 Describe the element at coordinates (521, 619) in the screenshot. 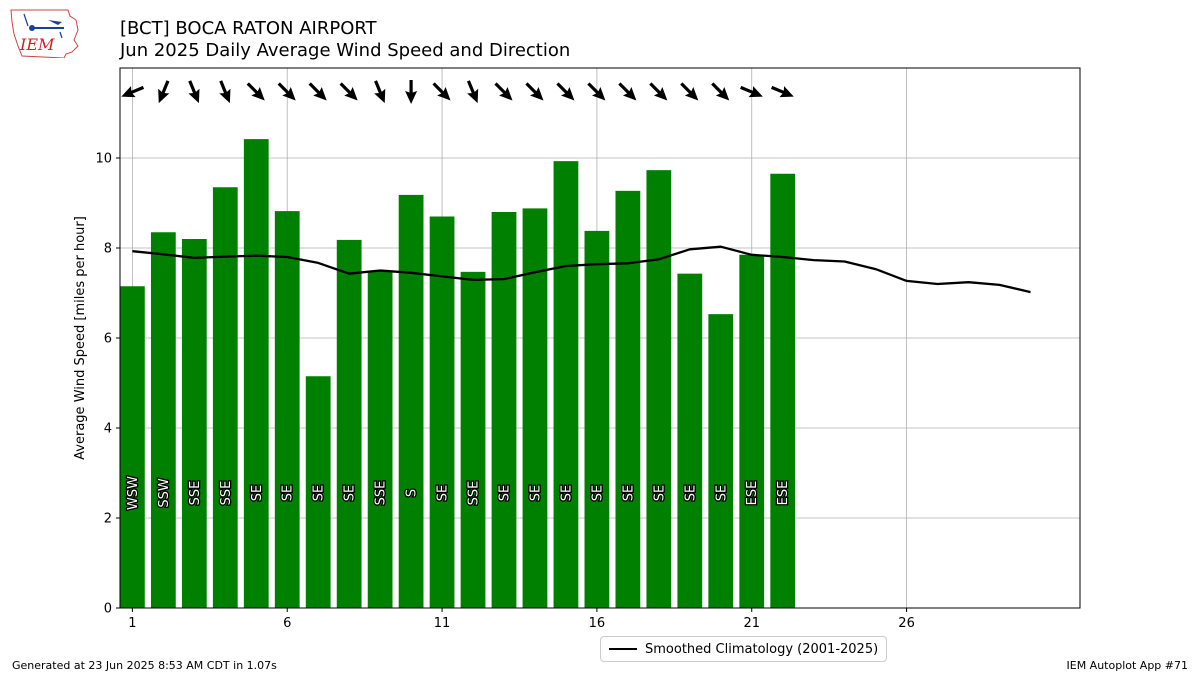

I see `x-ticks: 1 6 11 16 21 26` at that location.